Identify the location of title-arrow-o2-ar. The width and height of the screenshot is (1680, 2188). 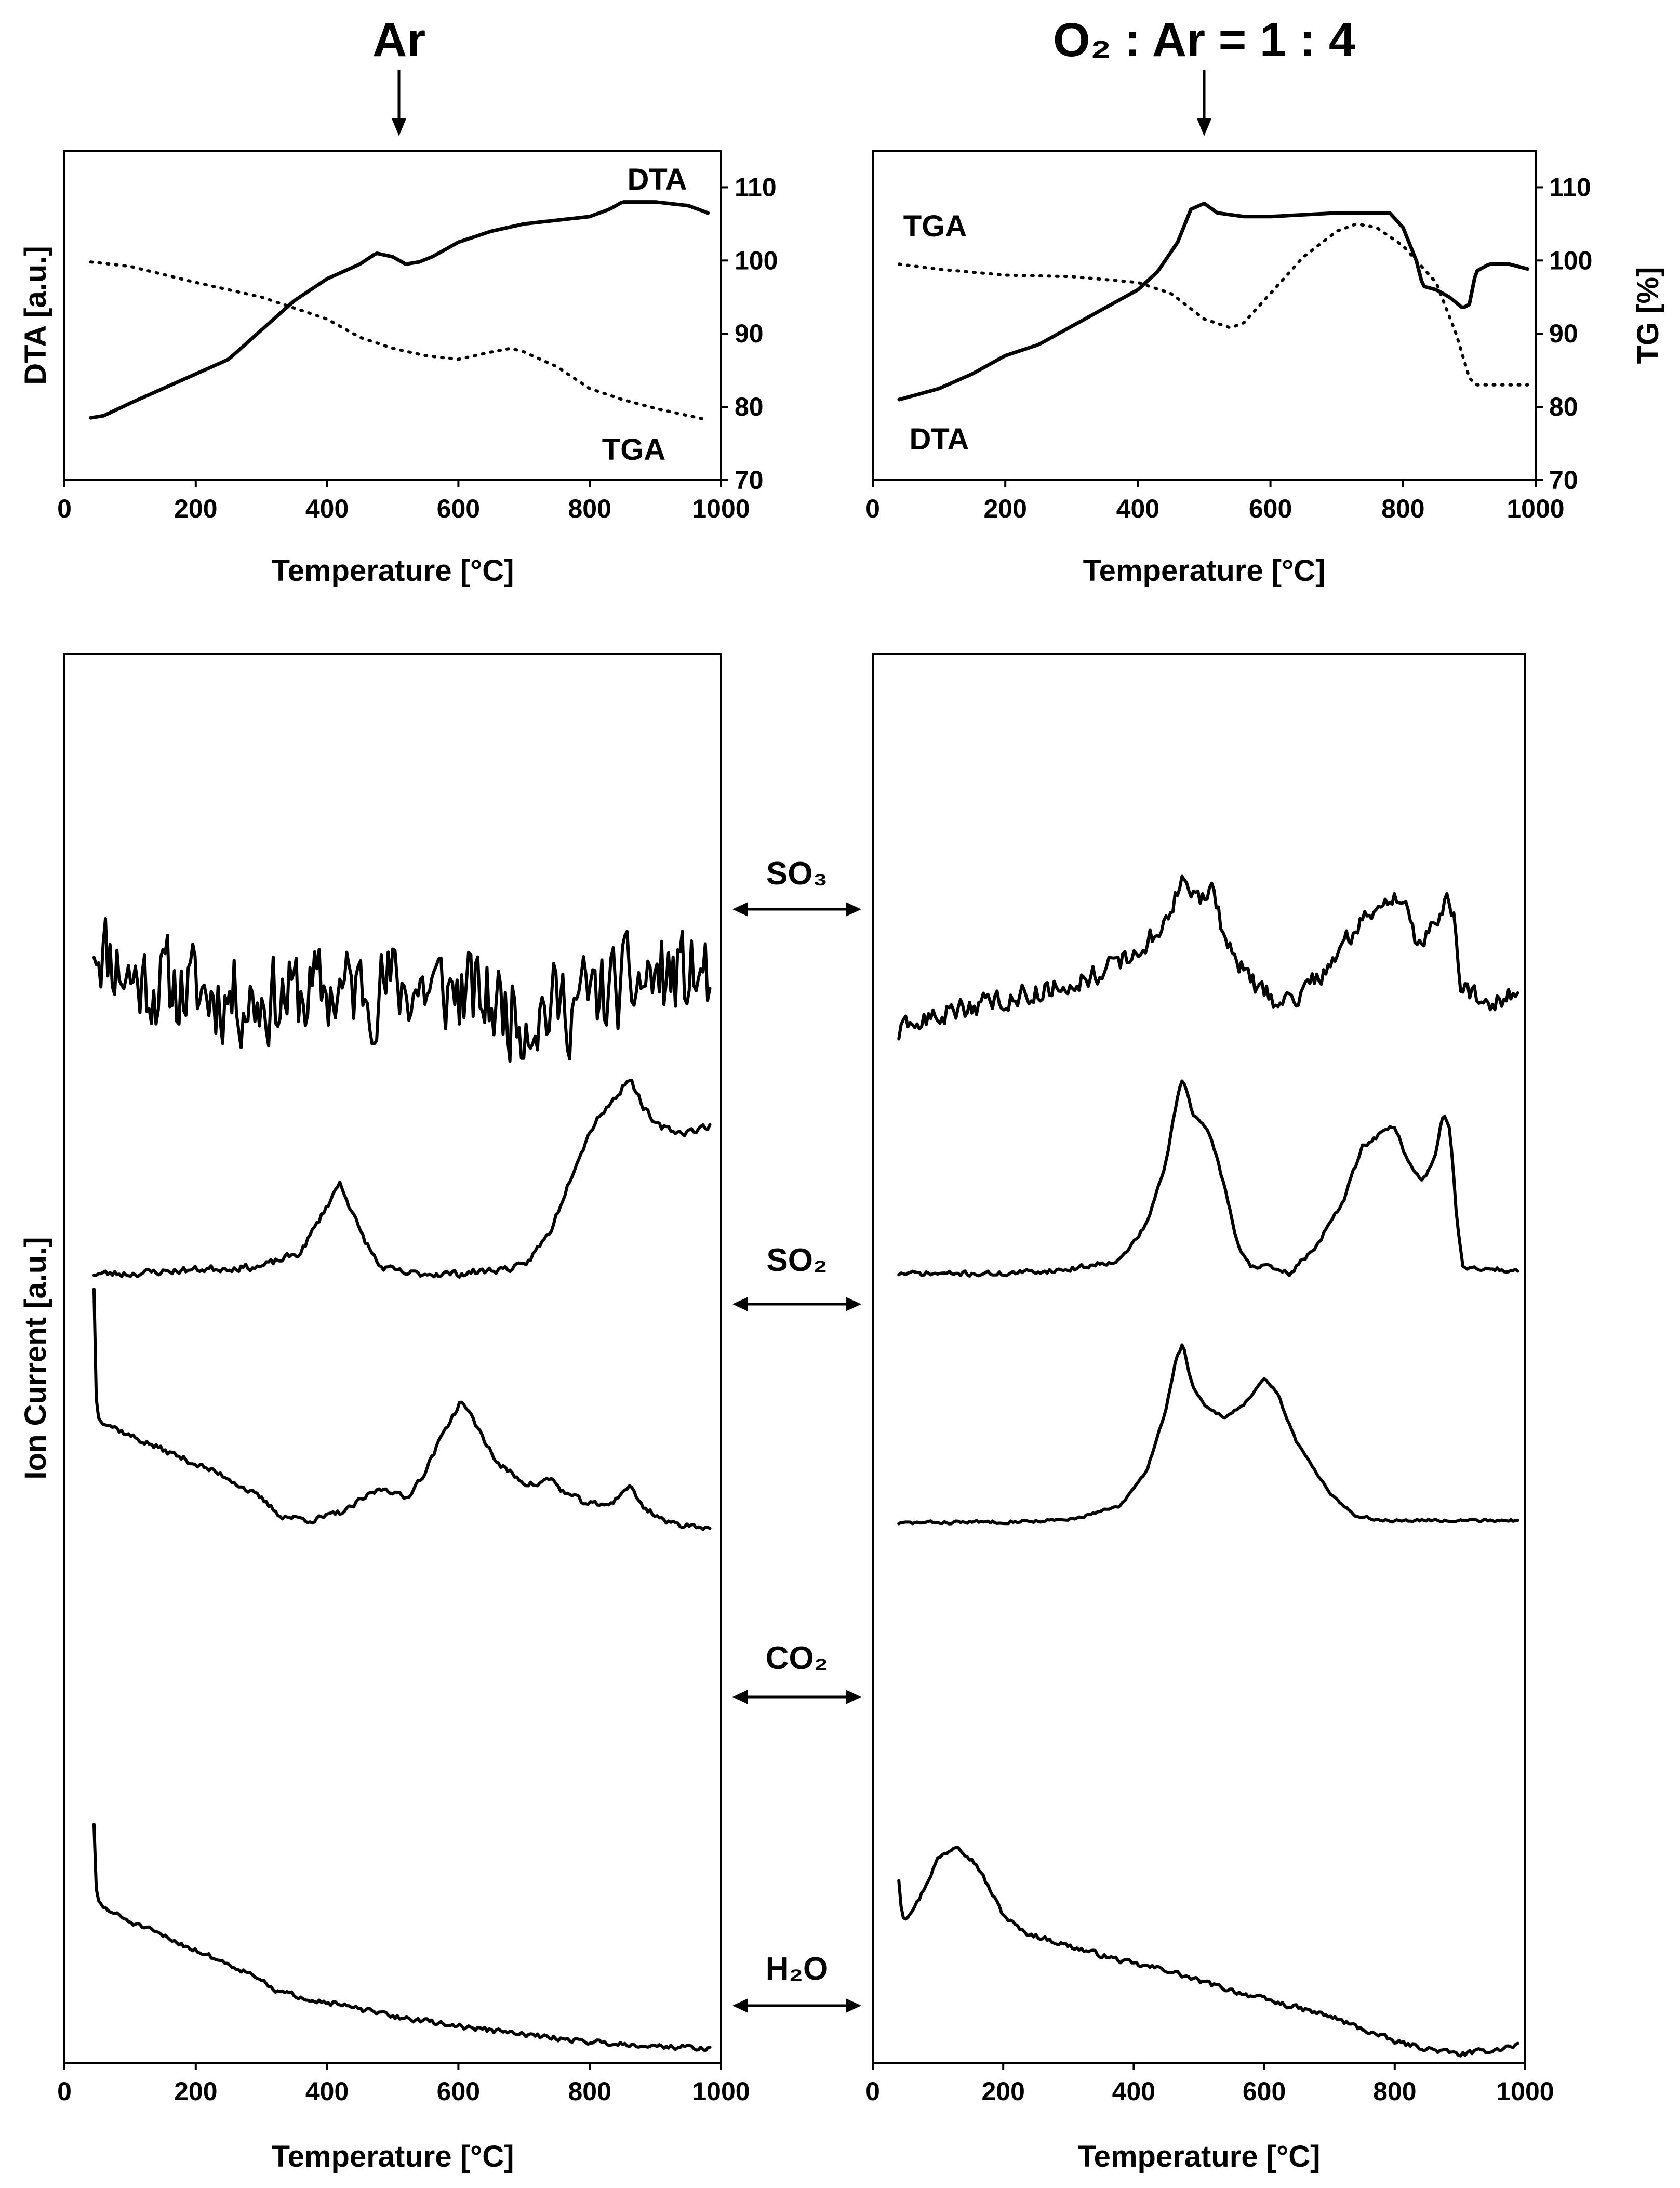
(1204, 103).